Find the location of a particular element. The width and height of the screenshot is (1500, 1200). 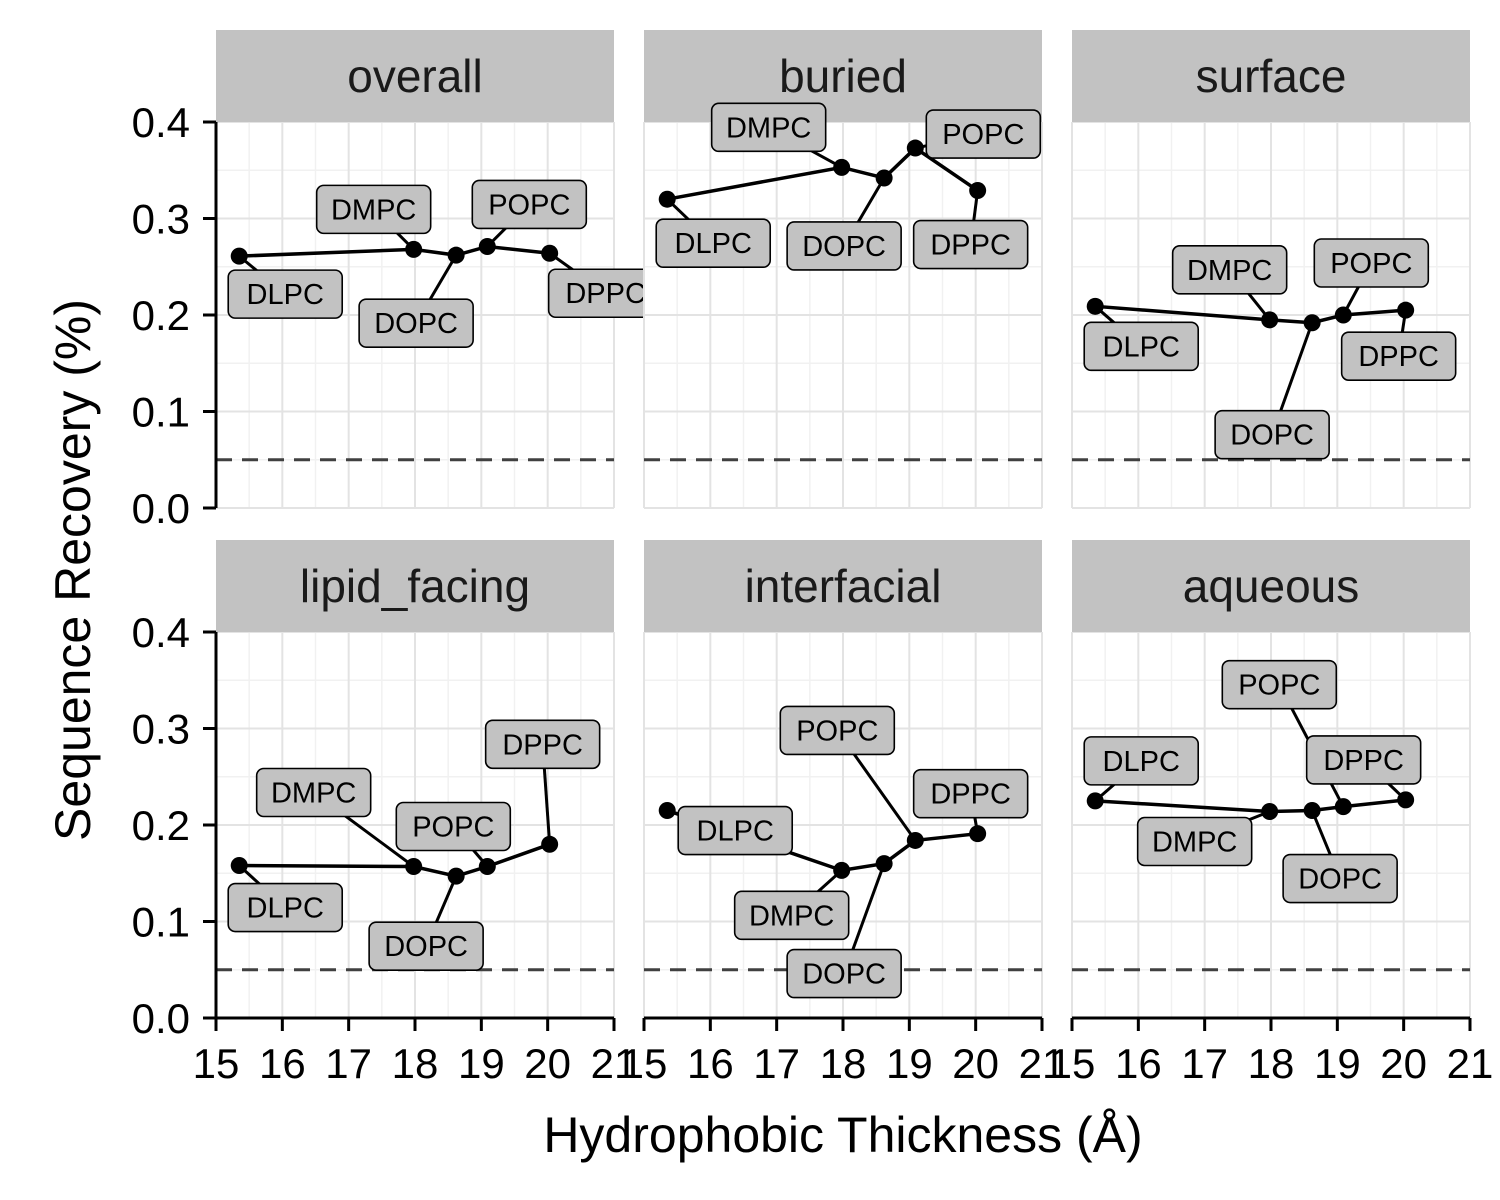

facet-strip-title: overall is located at coordinates (415, 76).